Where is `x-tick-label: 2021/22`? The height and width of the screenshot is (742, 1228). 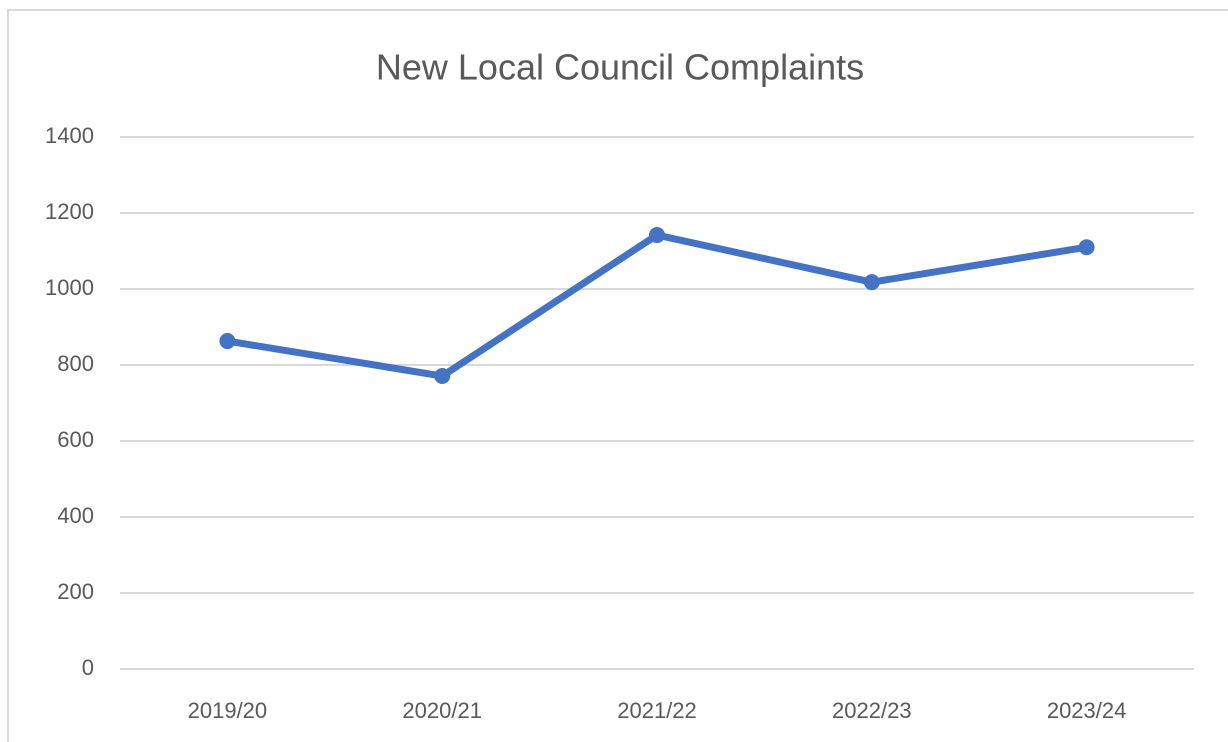
x-tick-label: 2021/22 is located at coordinates (657, 710).